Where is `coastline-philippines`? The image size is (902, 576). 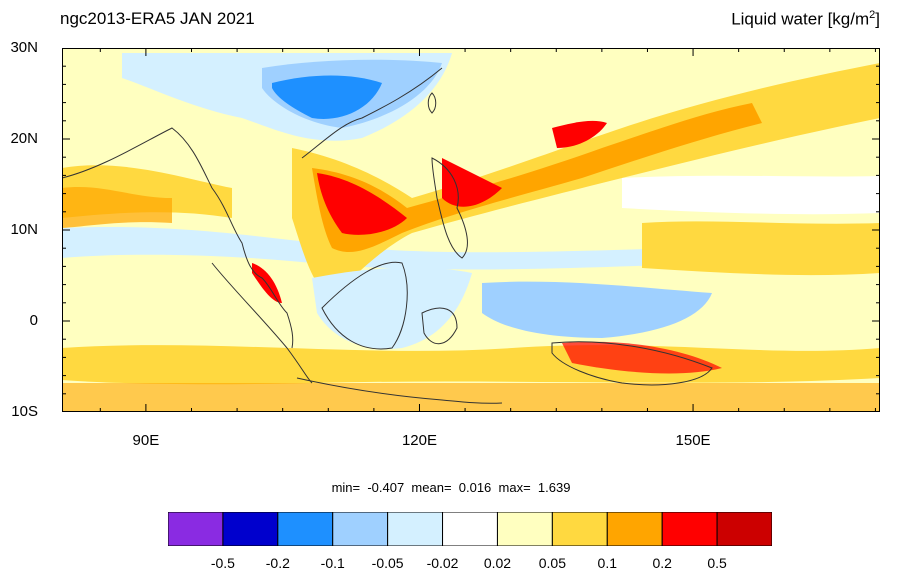
coastline-philippines is located at coordinates (449, 208).